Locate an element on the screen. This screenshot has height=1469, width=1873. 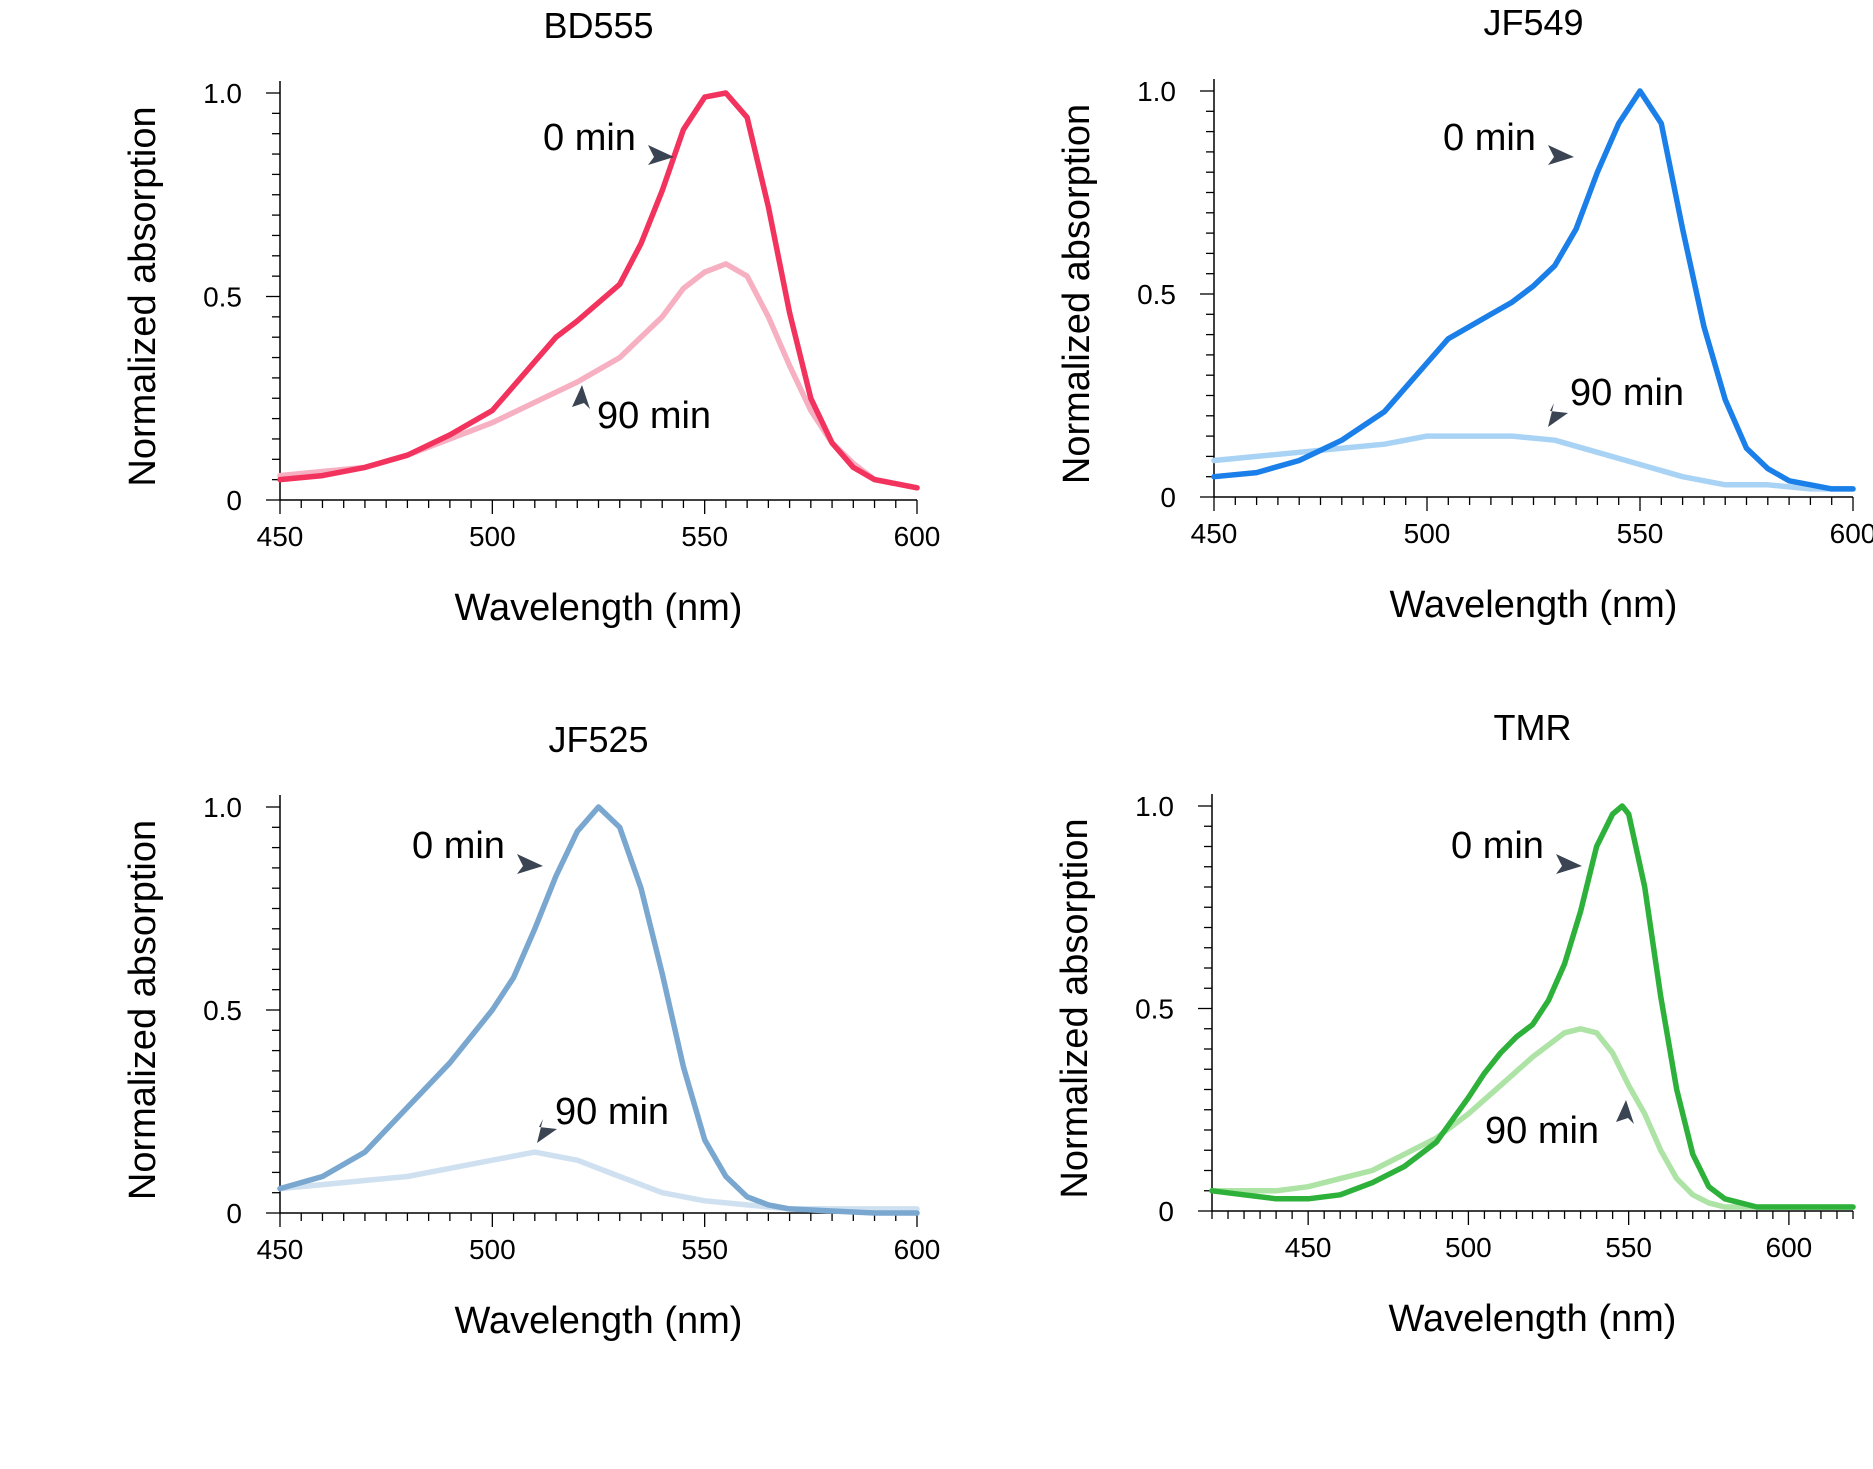
chart-title: BD555 is located at coordinates (598, 25).